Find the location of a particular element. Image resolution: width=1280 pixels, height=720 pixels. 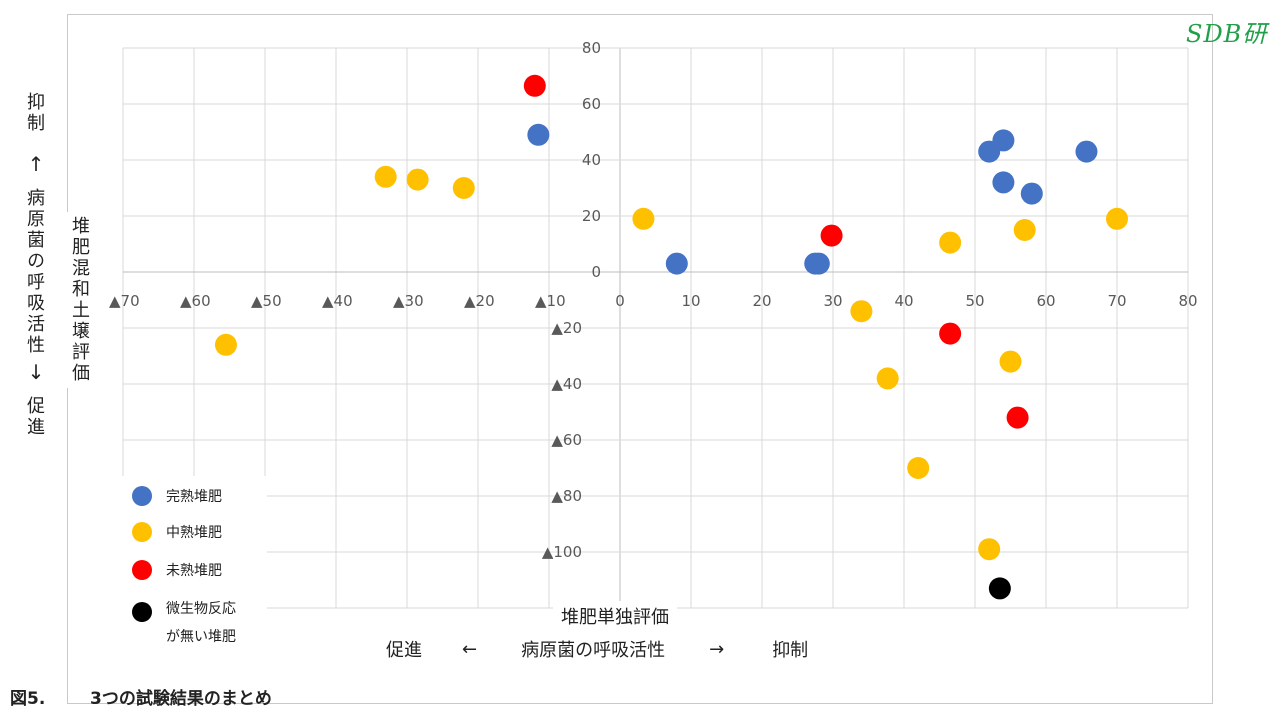

legend-item-kanjuku: 完熟堆肥 is located at coordinates (177, 497).